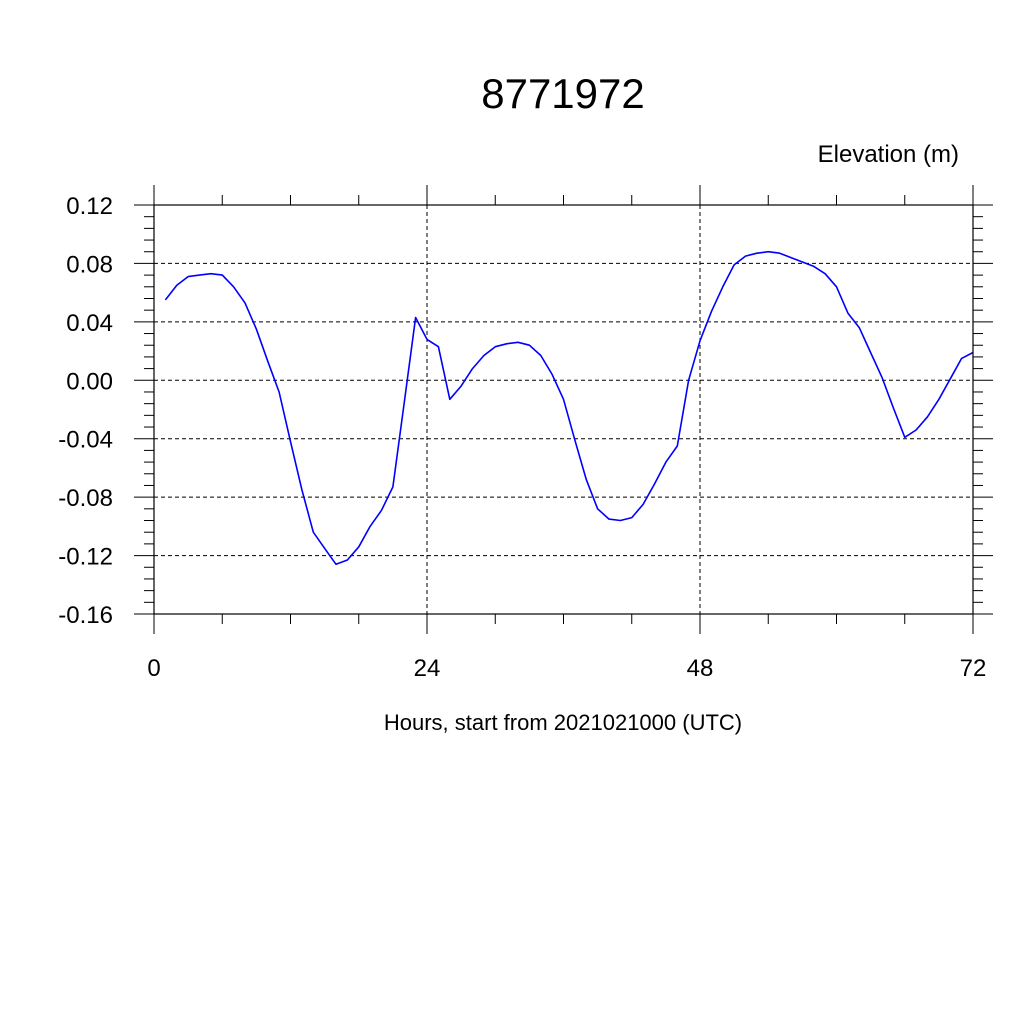 Image resolution: width=1024 pixels, height=1024 pixels. What do you see at coordinates (89, 264) in the screenshot?
I see `y-tick-label: 0.08` at bounding box center [89, 264].